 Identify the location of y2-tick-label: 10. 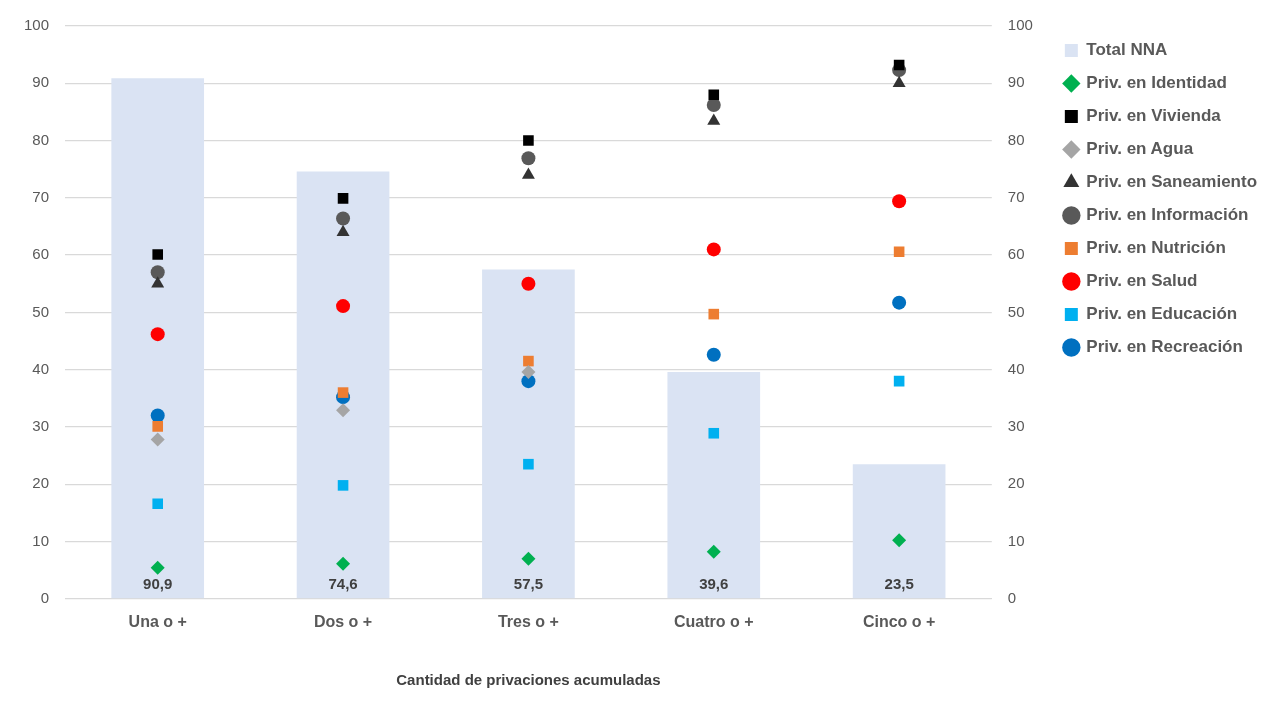
(1016, 540).